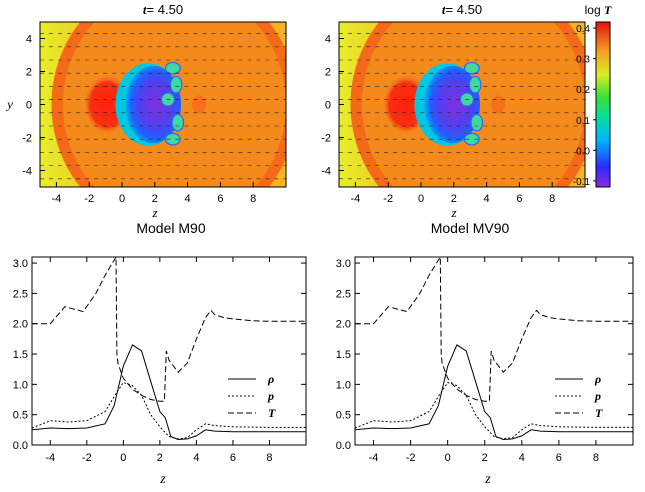 The width and height of the screenshot is (645, 492). I want to click on model-title: Model MV90, so click(470, 228).